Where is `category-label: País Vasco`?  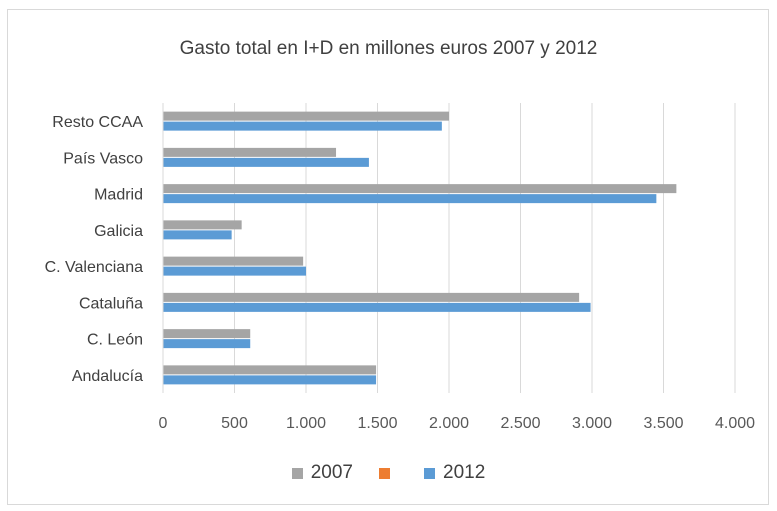
category-label: País Vasco is located at coordinates (103, 158).